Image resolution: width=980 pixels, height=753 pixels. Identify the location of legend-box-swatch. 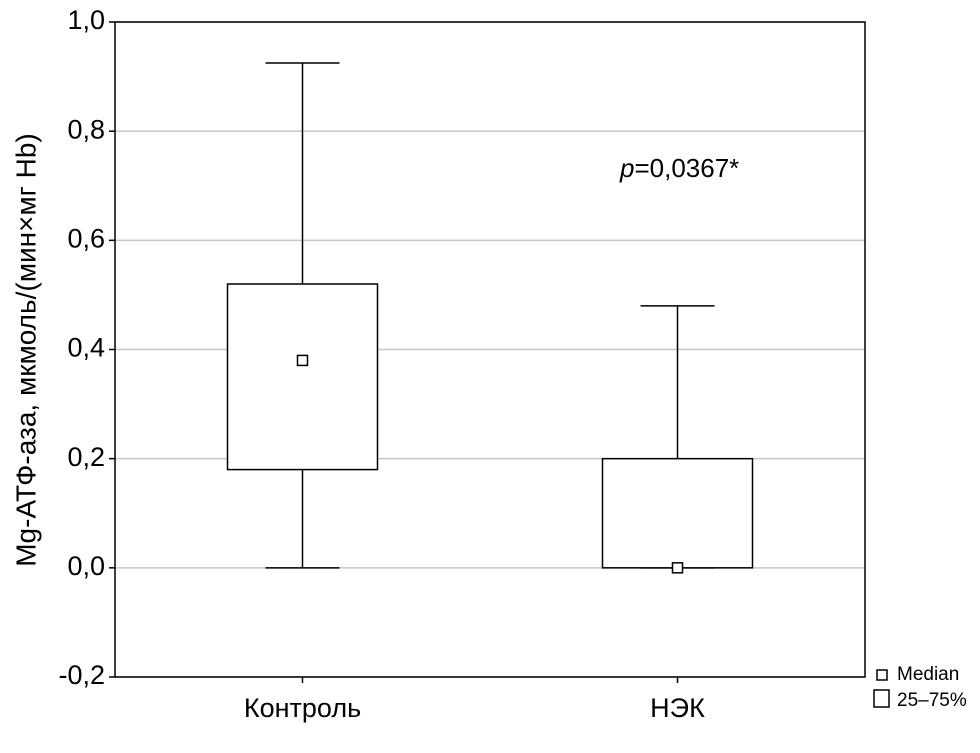
(881, 698).